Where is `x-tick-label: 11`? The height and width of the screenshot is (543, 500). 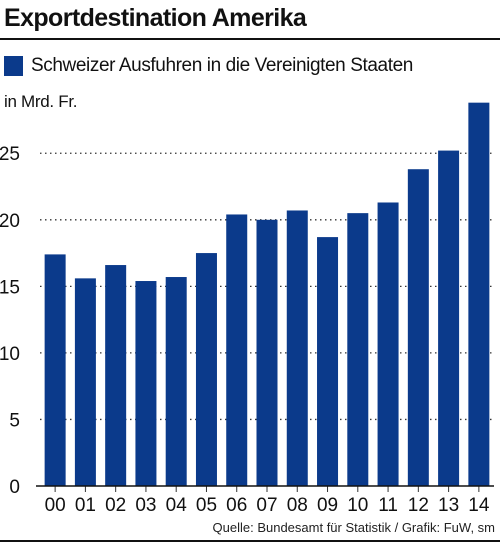
x-tick-label: 11 is located at coordinates (388, 505).